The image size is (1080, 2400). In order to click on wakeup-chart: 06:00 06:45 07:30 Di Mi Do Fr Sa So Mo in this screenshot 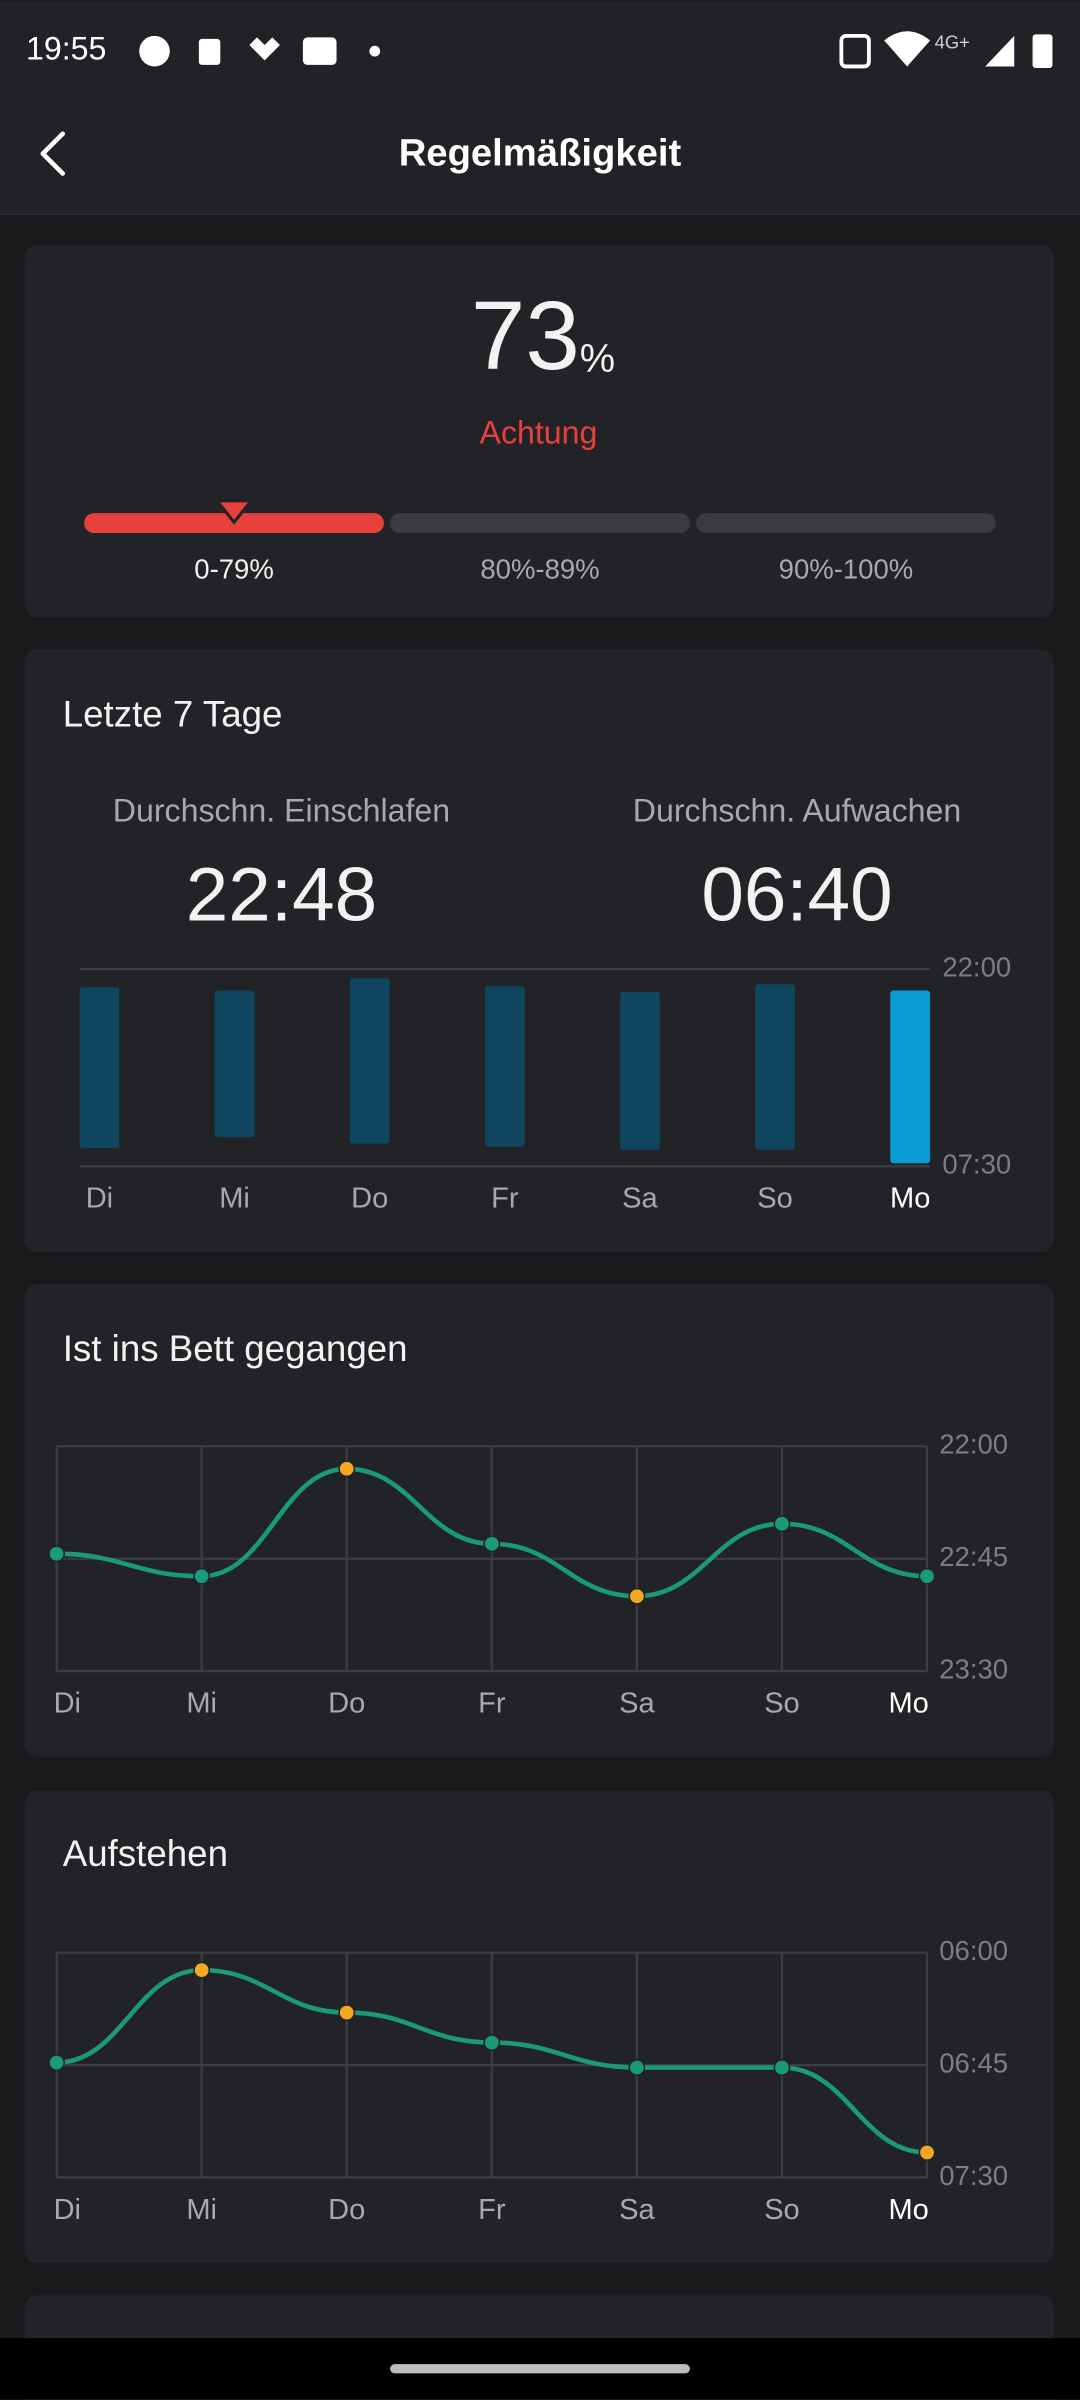, I will do `click(528, 2080)`.